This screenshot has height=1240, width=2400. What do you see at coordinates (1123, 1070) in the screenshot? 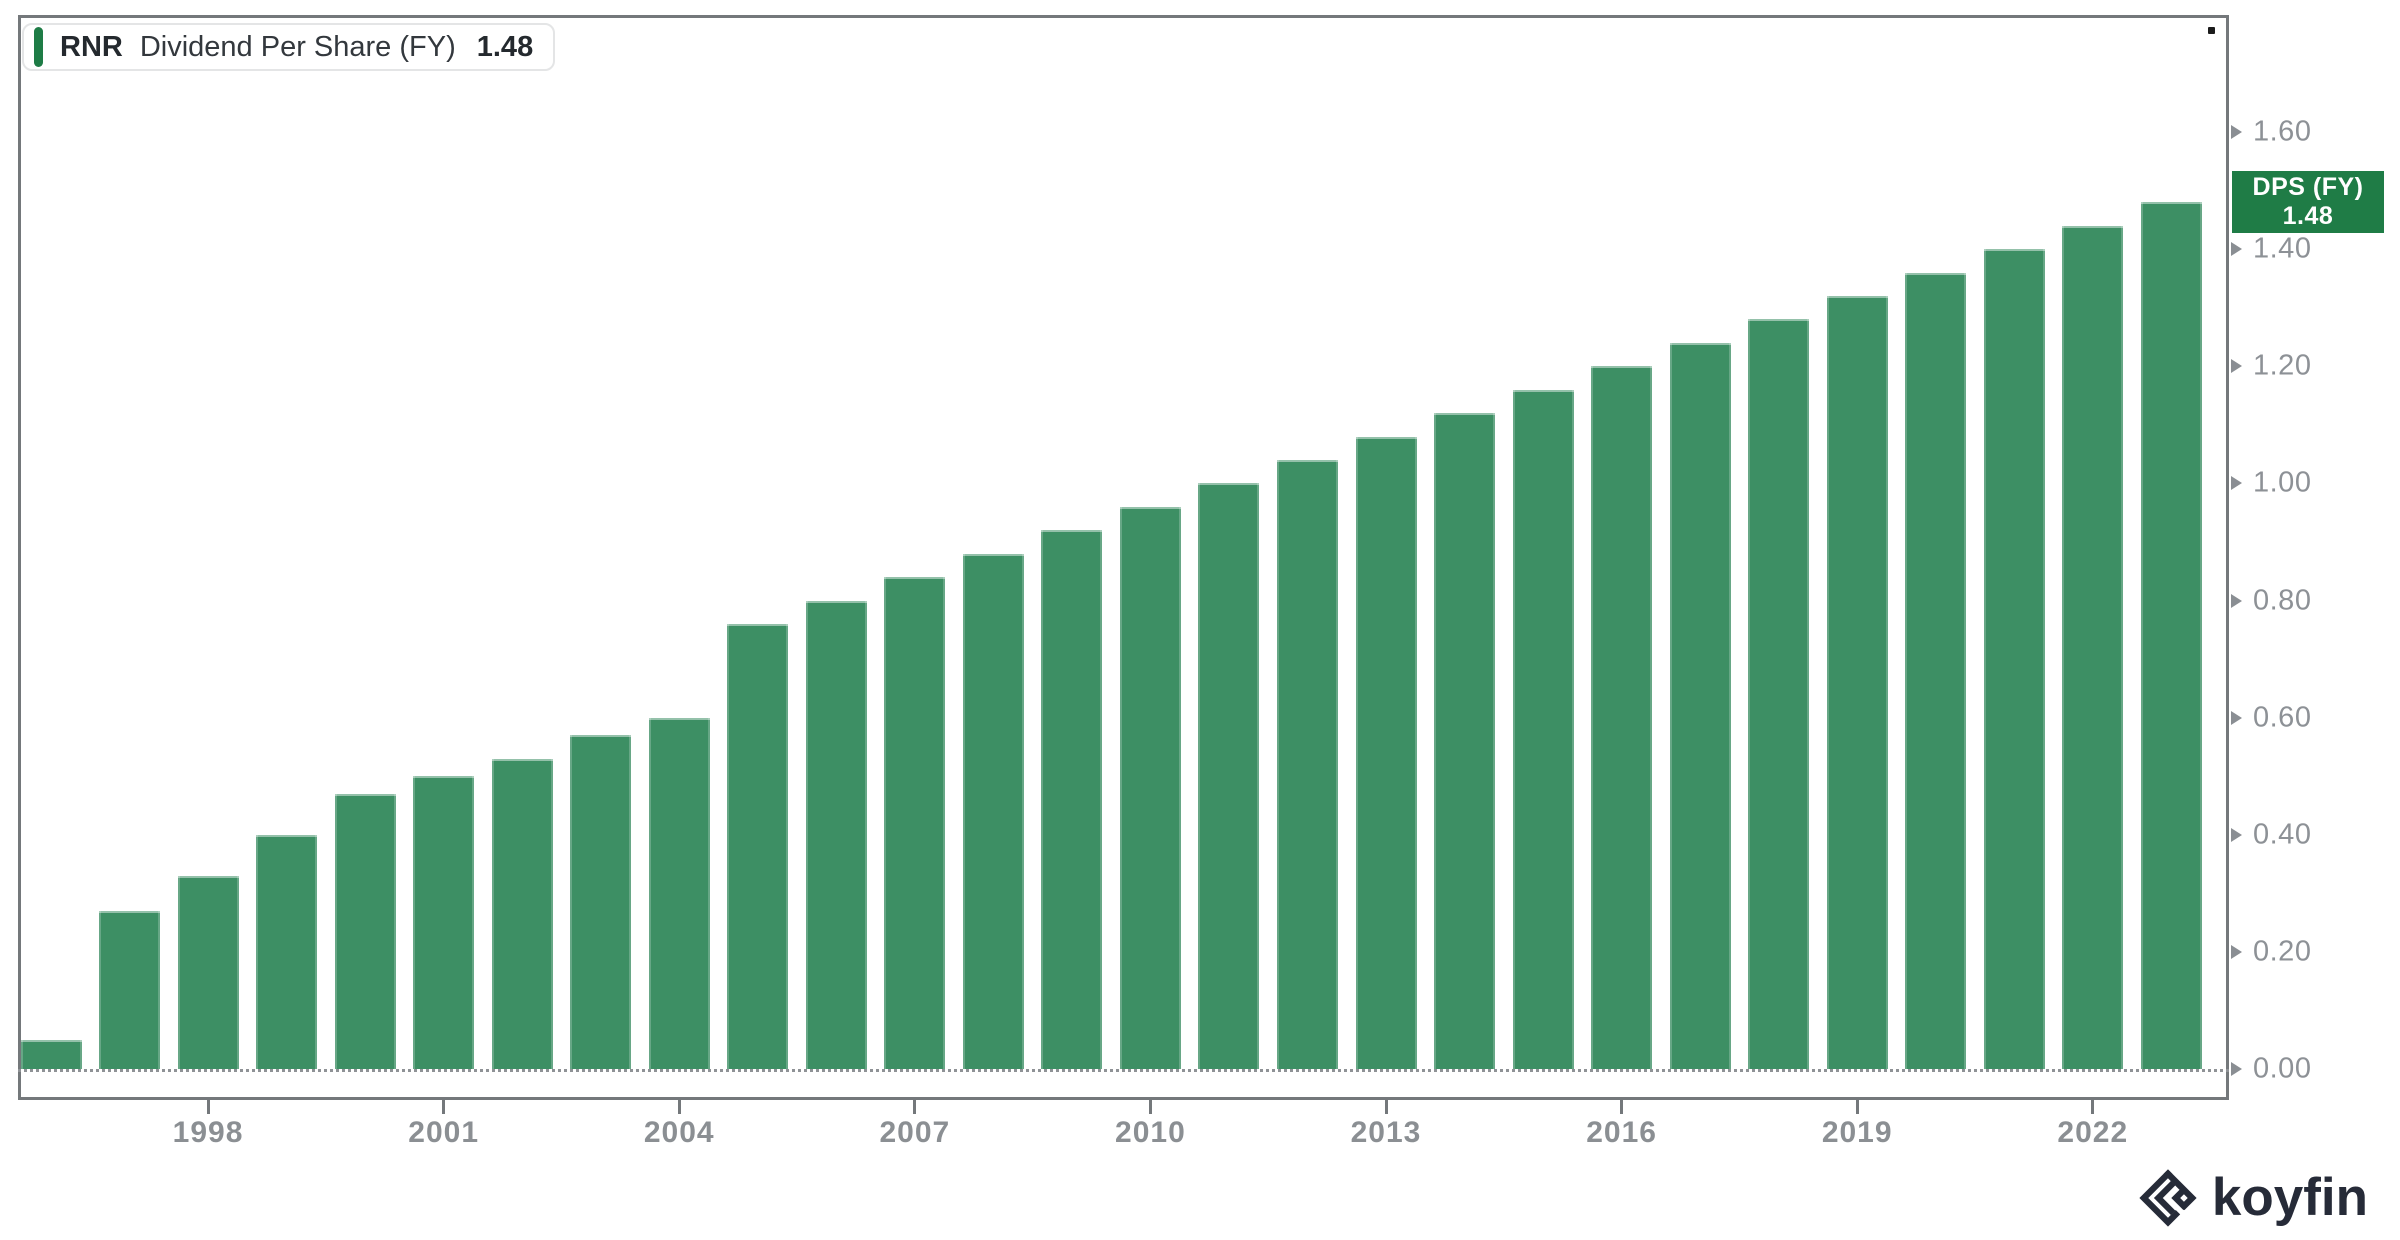
I see `zero-baseline` at bounding box center [1123, 1070].